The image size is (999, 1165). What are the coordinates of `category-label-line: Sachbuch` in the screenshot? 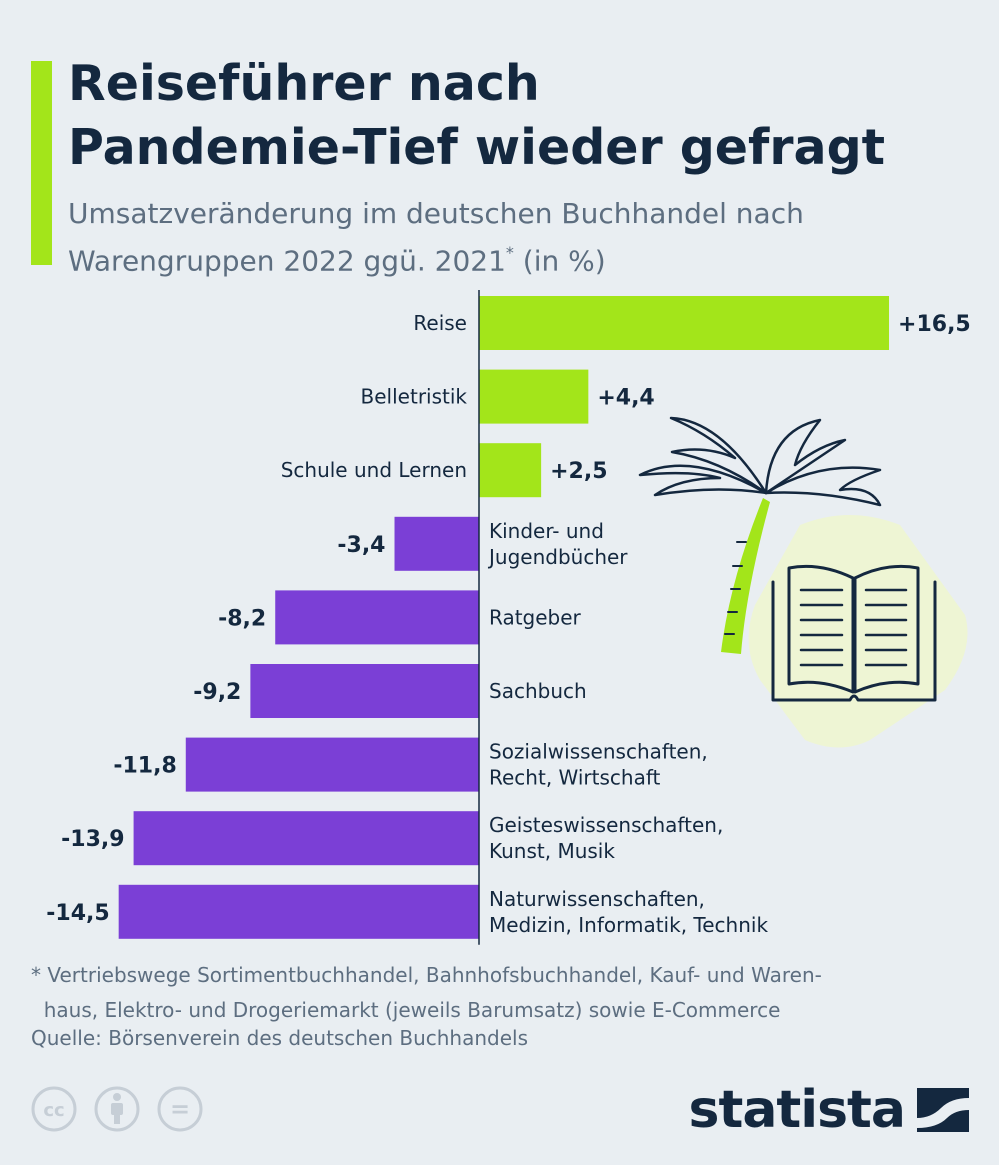 It's located at (538, 691).